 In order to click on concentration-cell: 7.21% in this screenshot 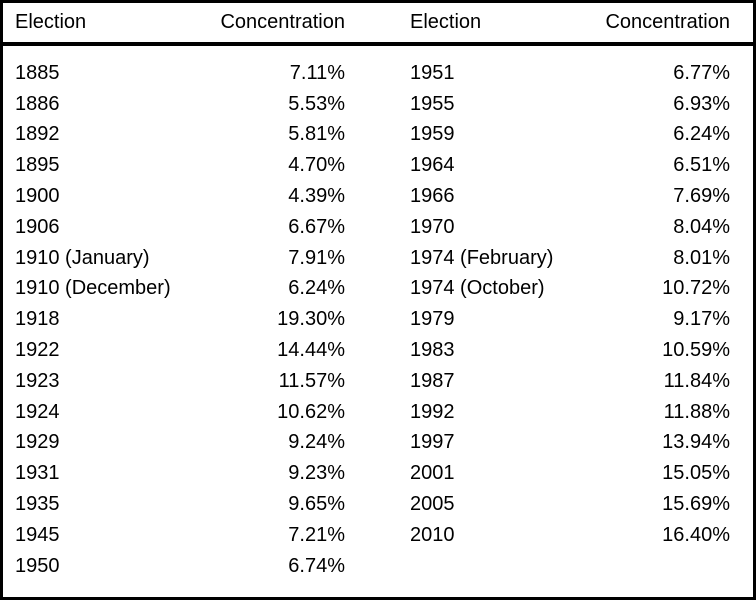, I will do `click(316, 534)`.